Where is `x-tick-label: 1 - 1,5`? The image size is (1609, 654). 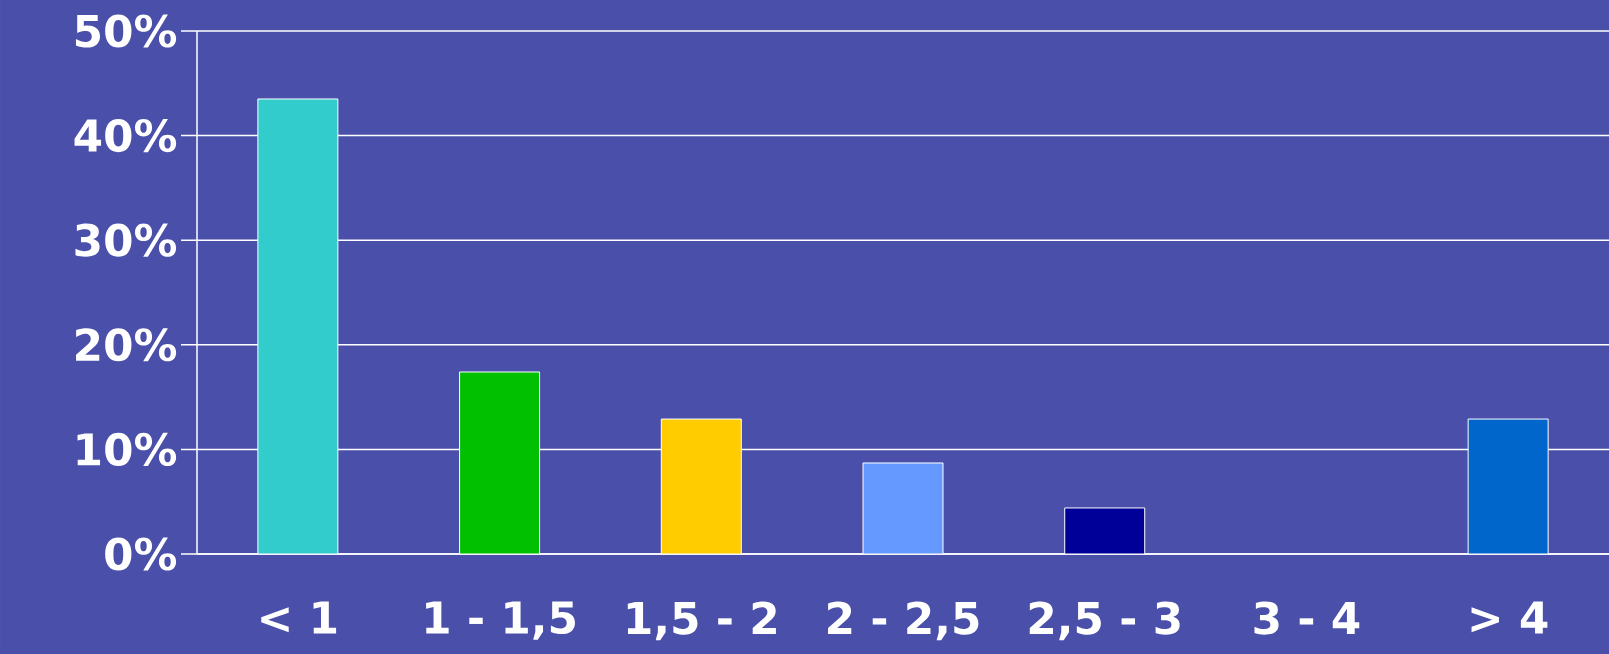 x-tick-label: 1 - 1,5 is located at coordinates (500, 620).